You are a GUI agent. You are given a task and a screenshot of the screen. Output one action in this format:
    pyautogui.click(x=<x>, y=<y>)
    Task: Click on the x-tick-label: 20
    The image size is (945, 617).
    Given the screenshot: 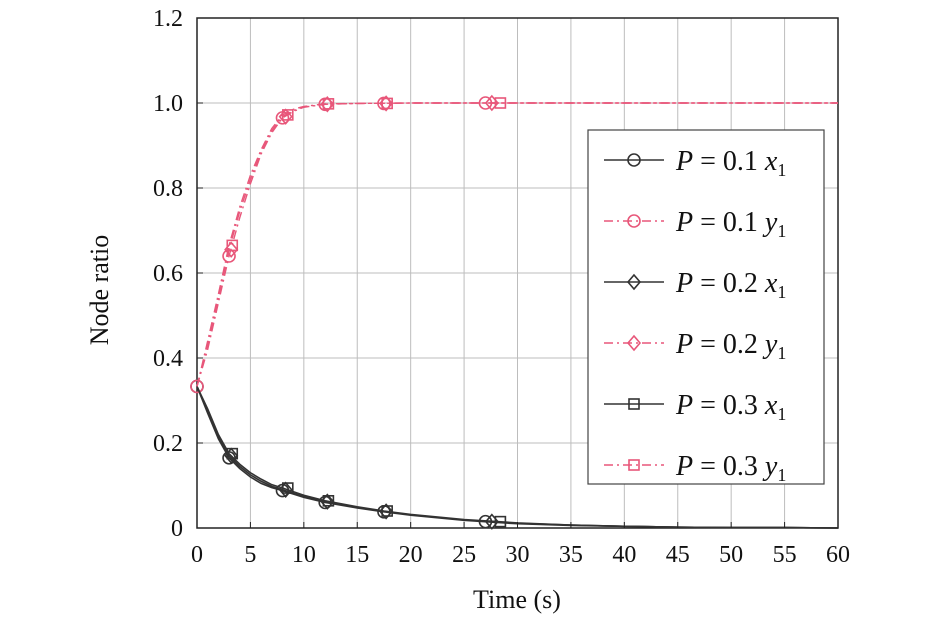 What is the action you would take?
    pyautogui.click(x=411, y=555)
    